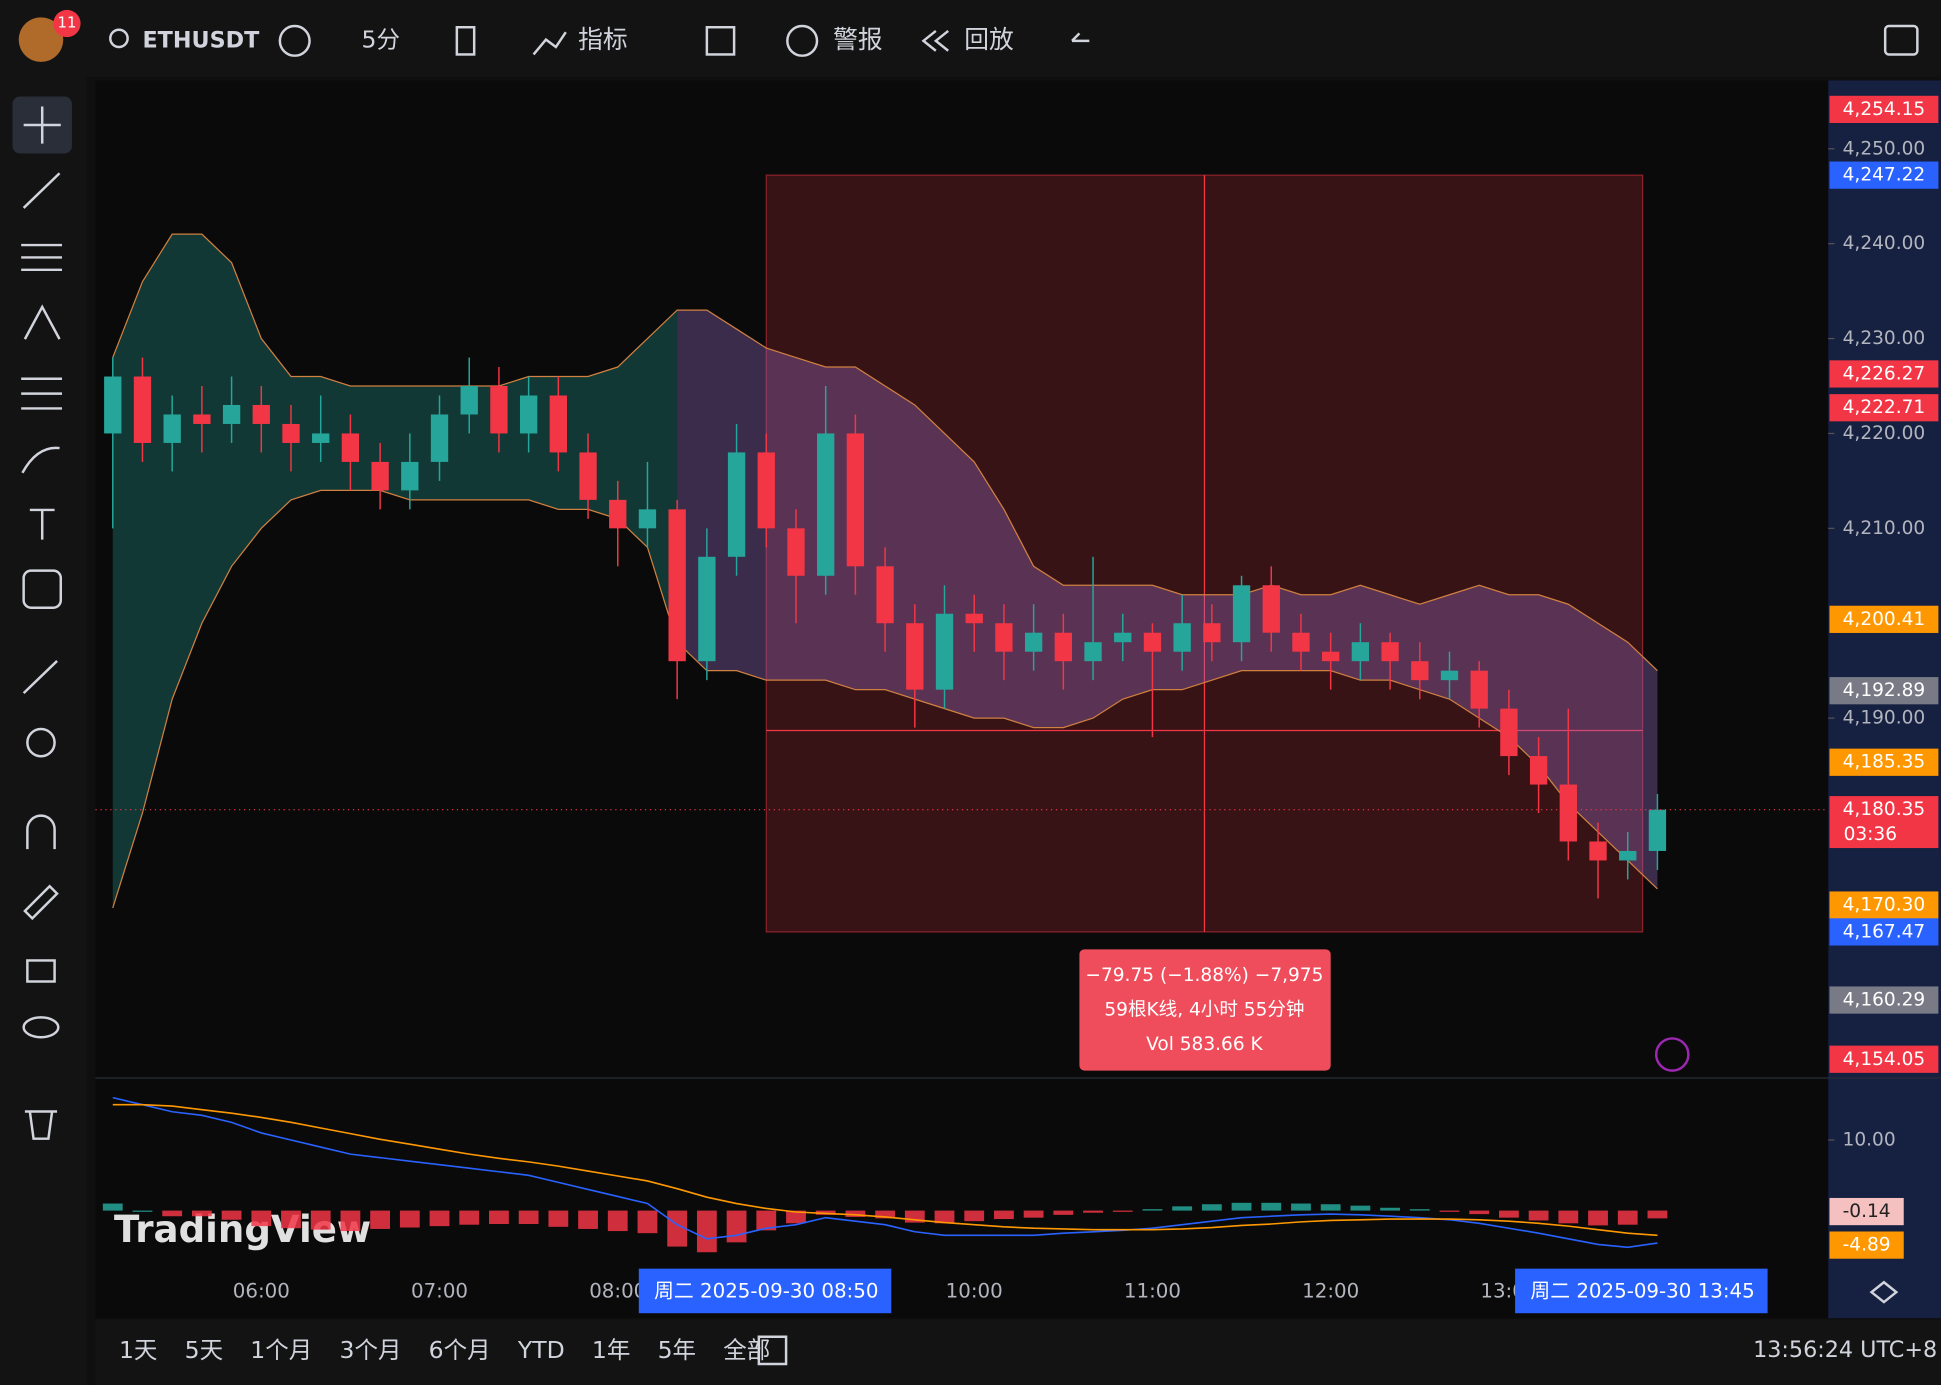  I want to click on layout-icon, so click(720, 40).